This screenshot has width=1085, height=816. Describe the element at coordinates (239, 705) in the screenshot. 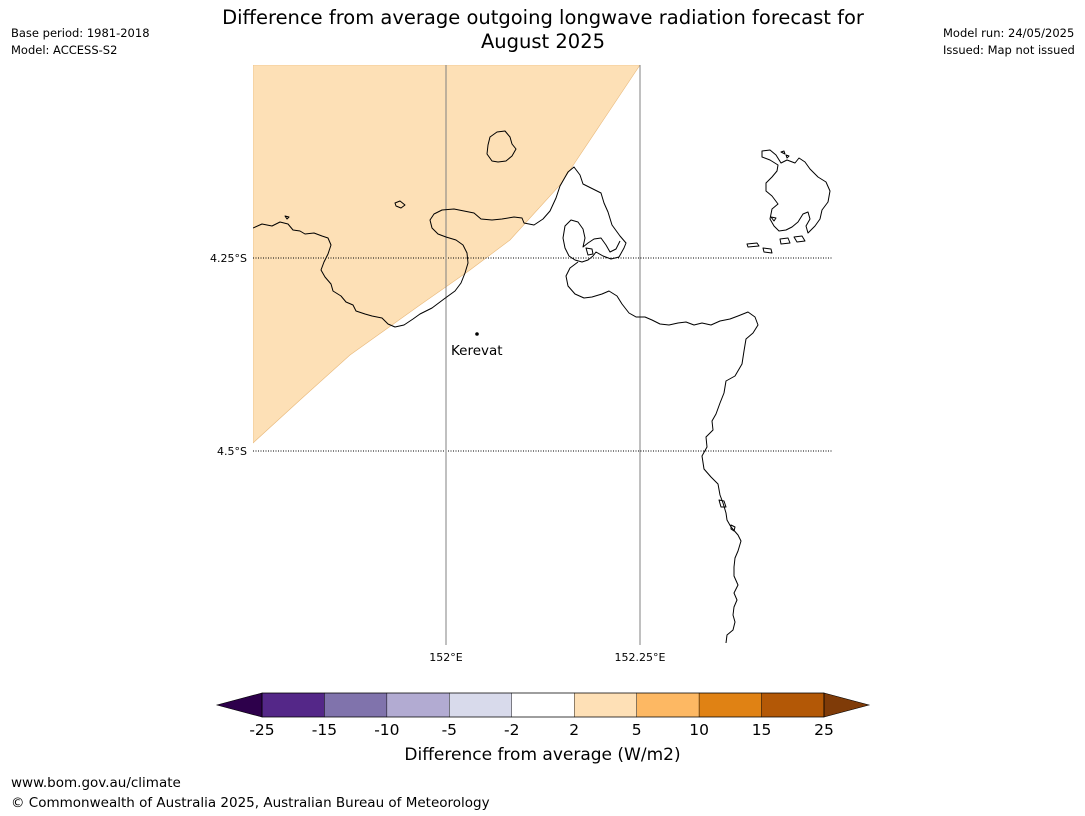

I see `colorbar-under-arrow` at that location.